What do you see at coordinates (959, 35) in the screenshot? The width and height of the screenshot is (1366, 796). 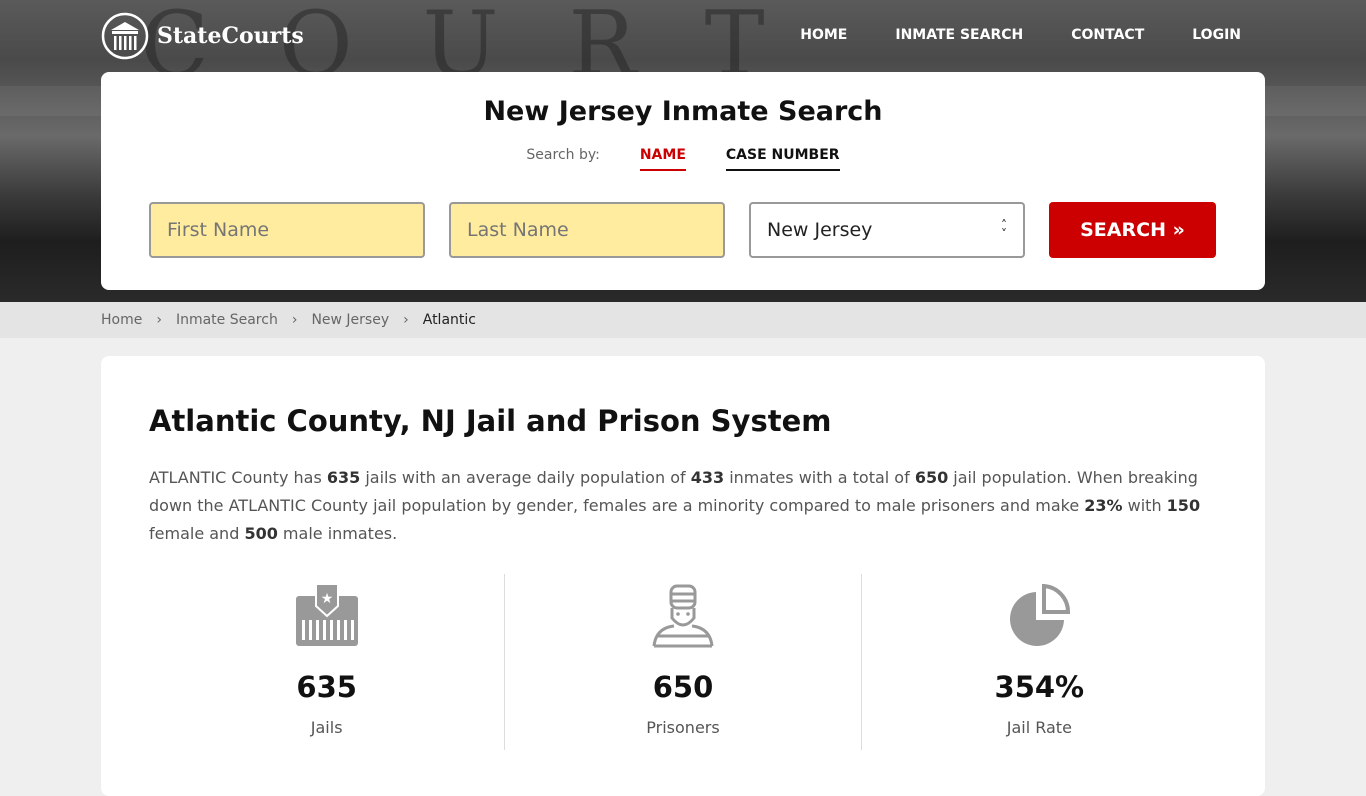 I see `nav-inmate-search: INMATE SEARCH` at bounding box center [959, 35].